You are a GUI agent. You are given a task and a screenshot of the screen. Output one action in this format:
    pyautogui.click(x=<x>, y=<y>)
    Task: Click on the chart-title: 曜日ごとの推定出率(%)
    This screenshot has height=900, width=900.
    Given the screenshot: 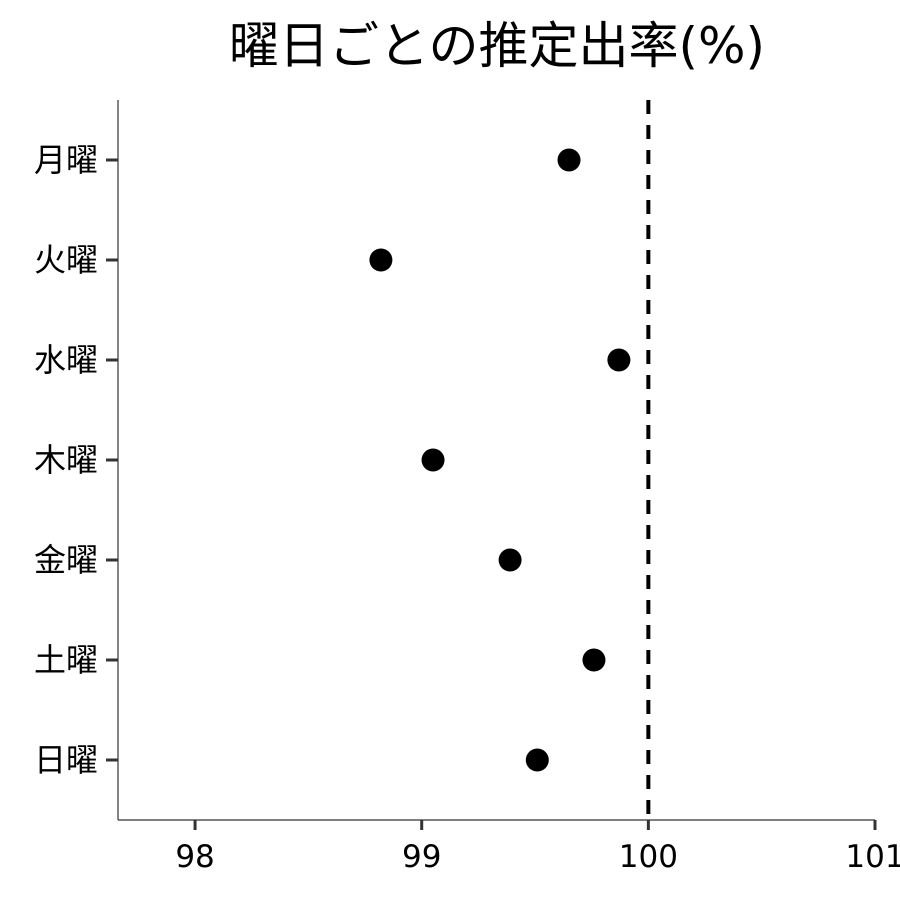 What is the action you would take?
    pyautogui.click(x=497, y=46)
    